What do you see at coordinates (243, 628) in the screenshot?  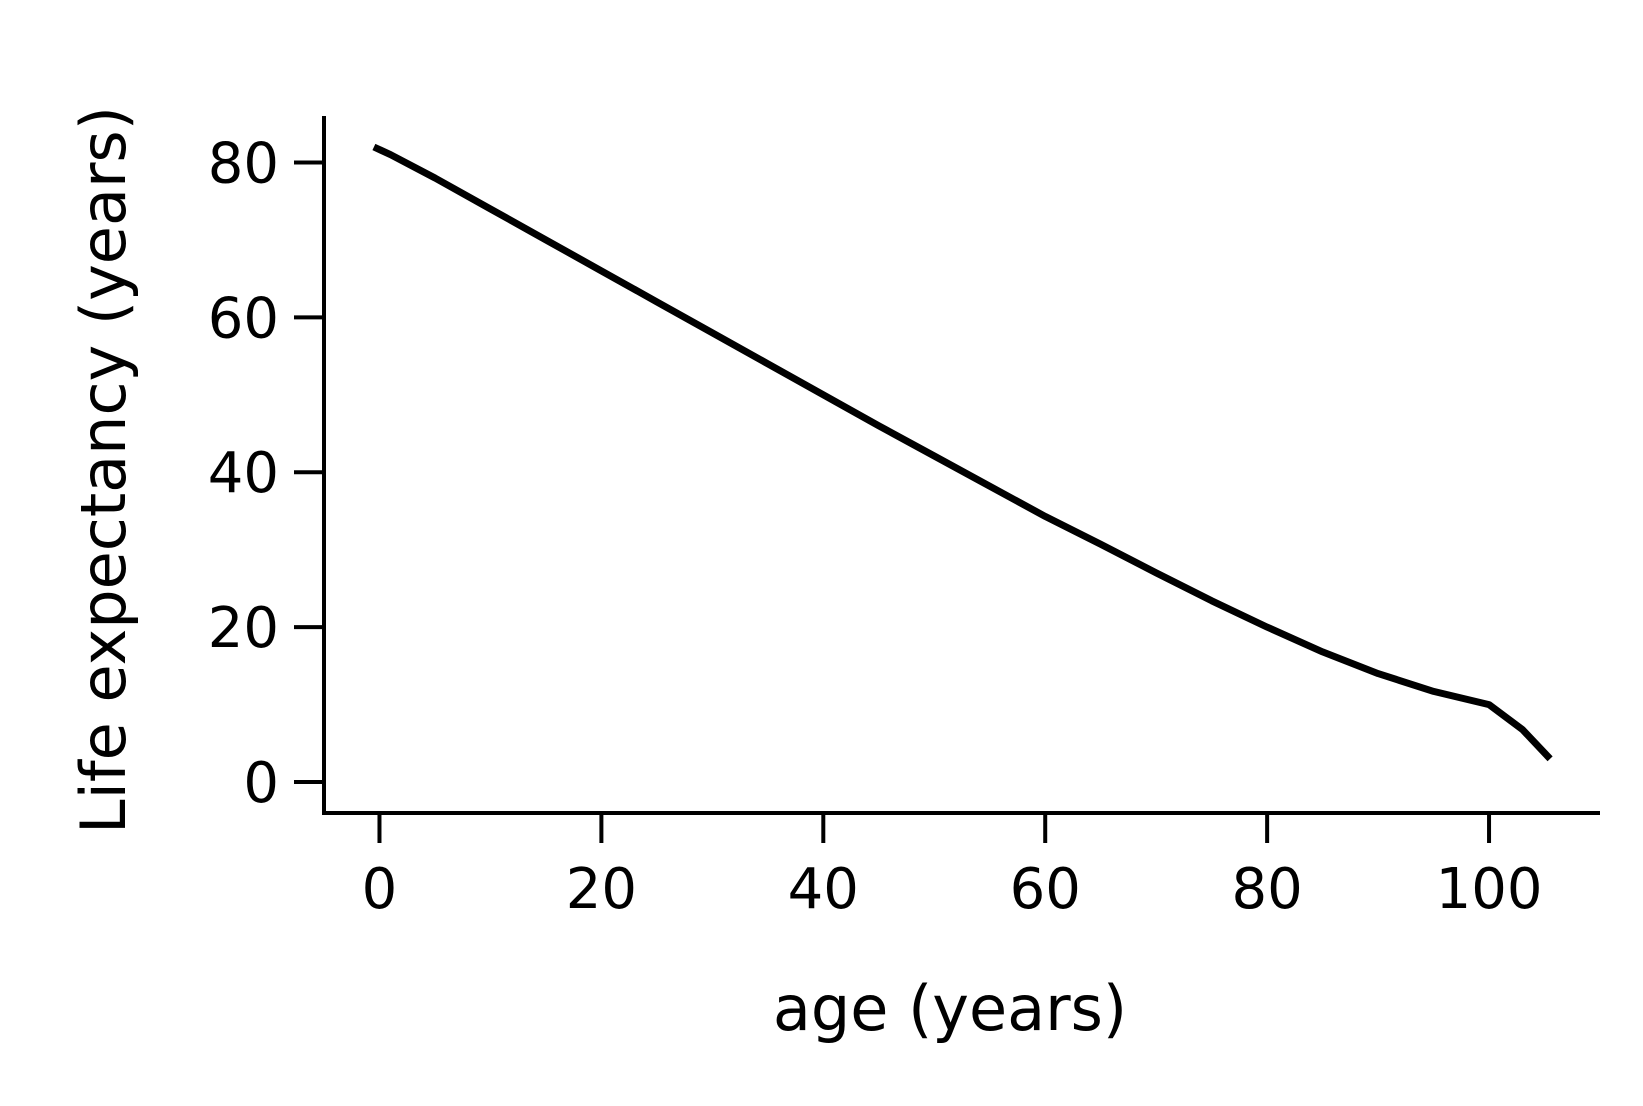 I see `y-tick-label: 20` at bounding box center [243, 628].